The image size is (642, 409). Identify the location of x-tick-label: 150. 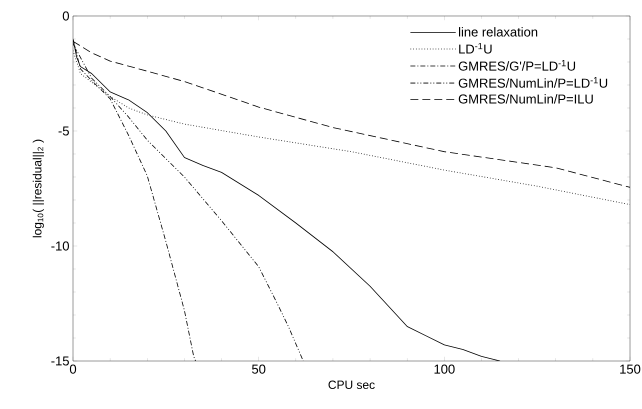
(630, 369).